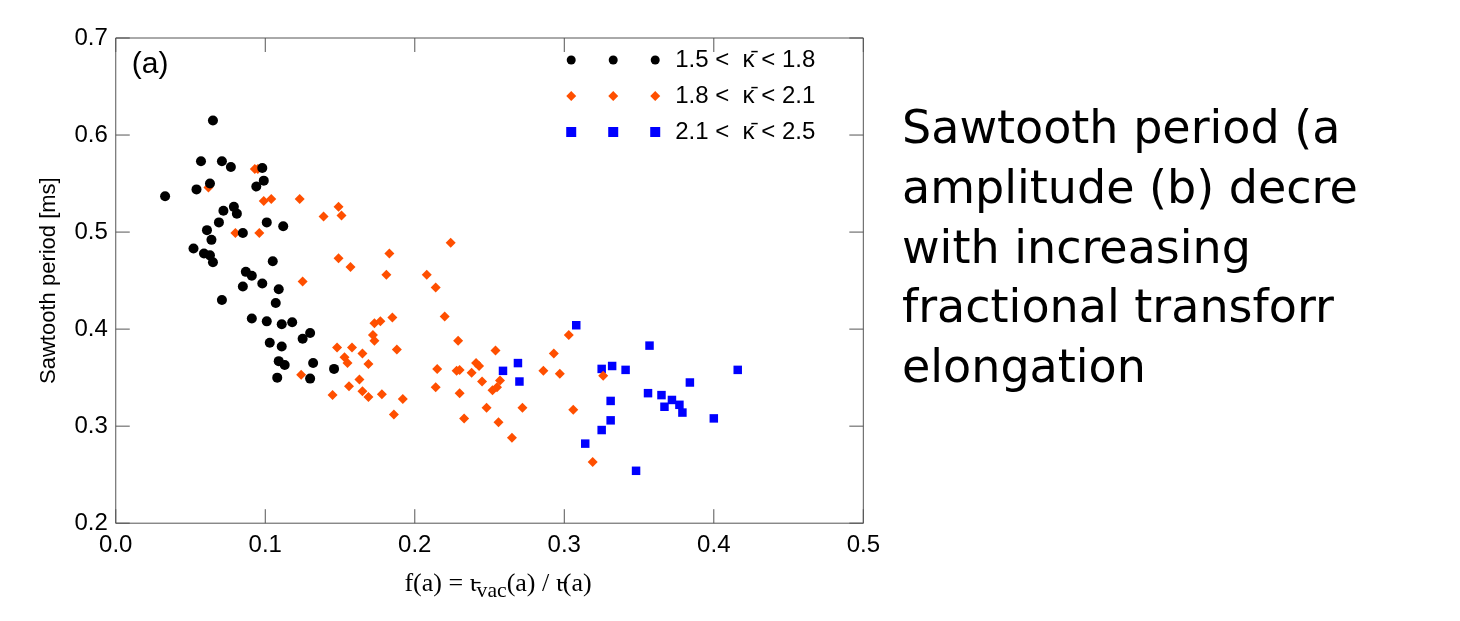 The width and height of the screenshot is (1460, 621). Describe the element at coordinates (415, 544) in the screenshot. I see `x-tick-label: 0.2` at that location.